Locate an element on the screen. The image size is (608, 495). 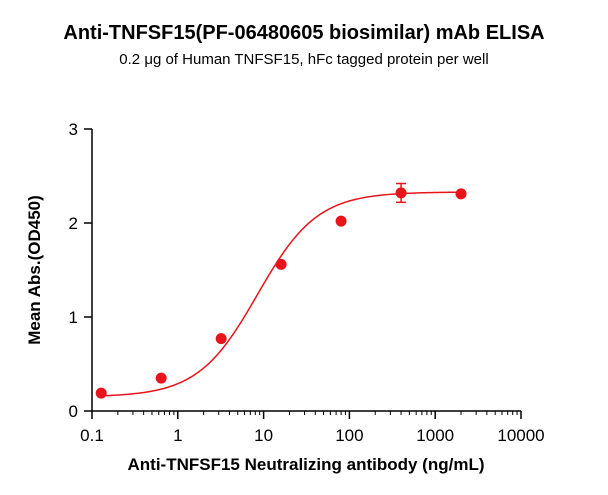
y-tick-label: 0 is located at coordinates (73, 411).